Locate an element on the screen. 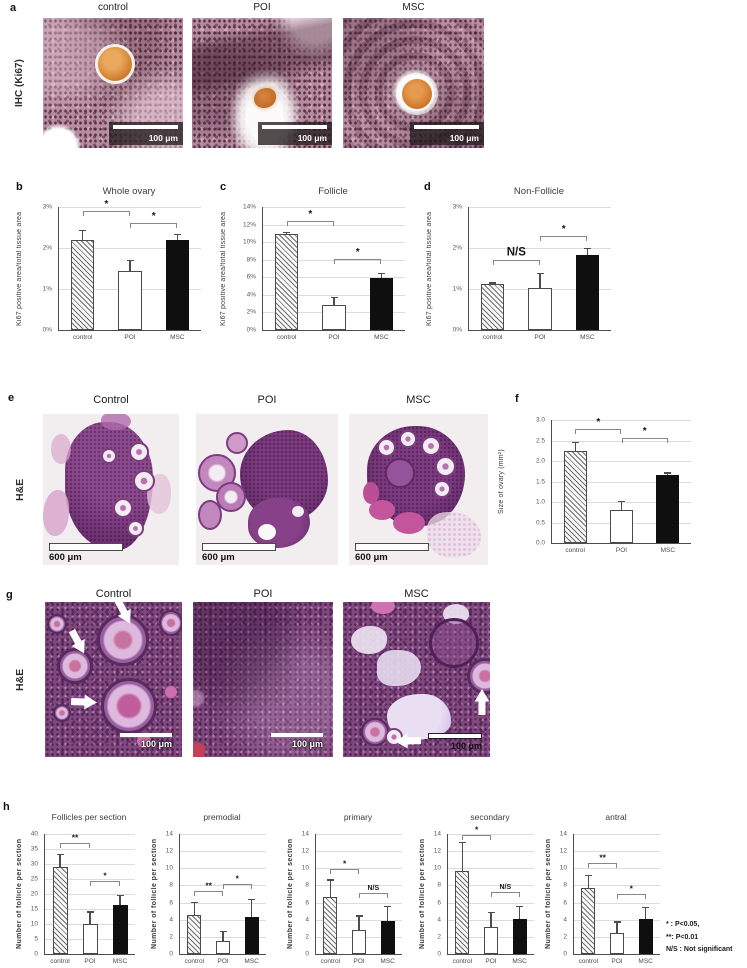 The height and width of the screenshot is (968, 747). panel-letter-d: d is located at coordinates (427, 187).